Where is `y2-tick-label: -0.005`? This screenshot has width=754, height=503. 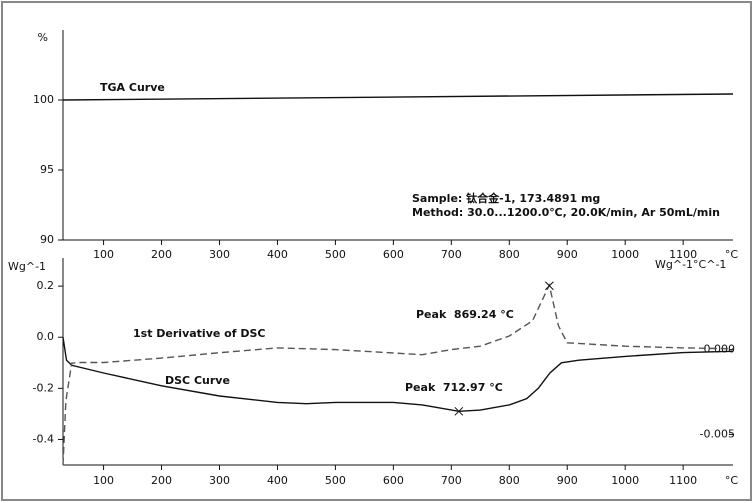 y2-tick-label: -0.005 is located at coordinates (717, 433).